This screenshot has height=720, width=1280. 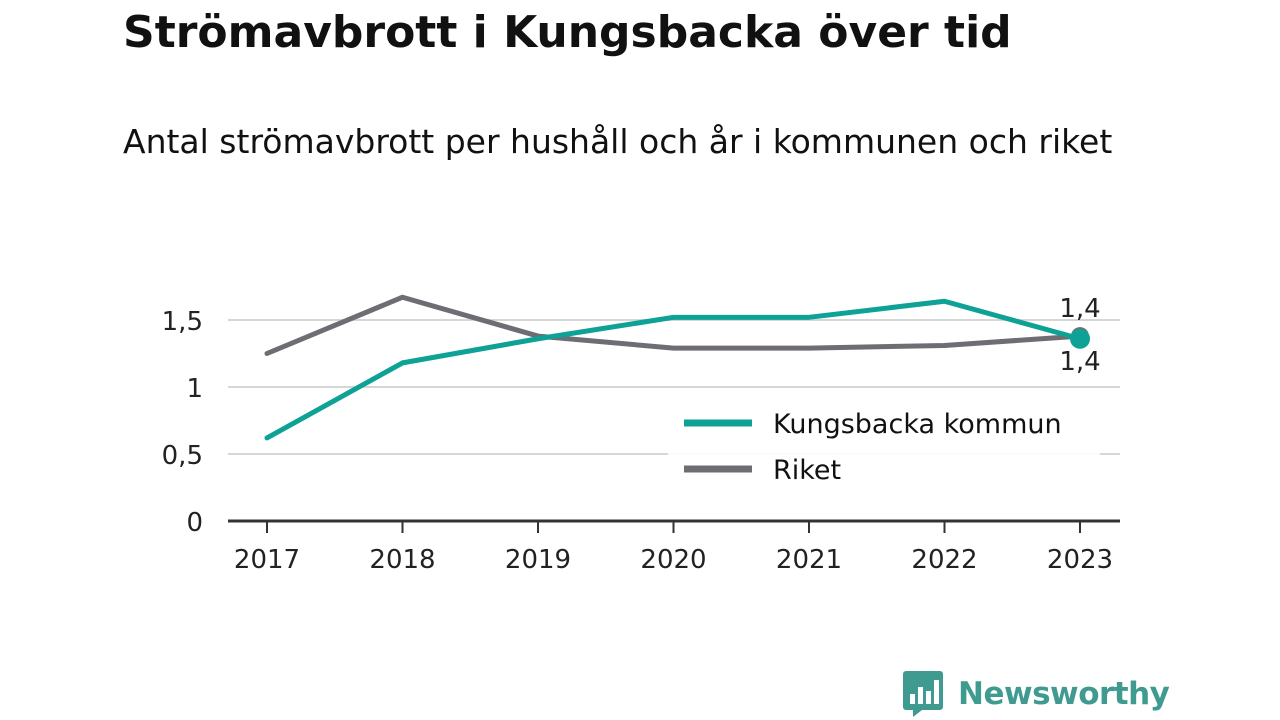 I want to click on chart-title: Strömavbrott i Kungsbacka över tid, so click(x=567, y=32).